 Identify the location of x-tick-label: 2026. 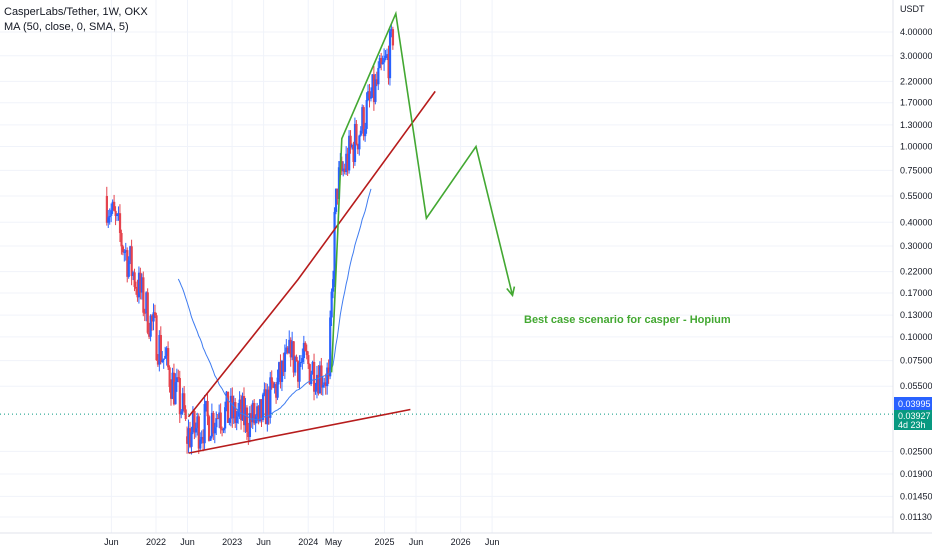
(461, 542).